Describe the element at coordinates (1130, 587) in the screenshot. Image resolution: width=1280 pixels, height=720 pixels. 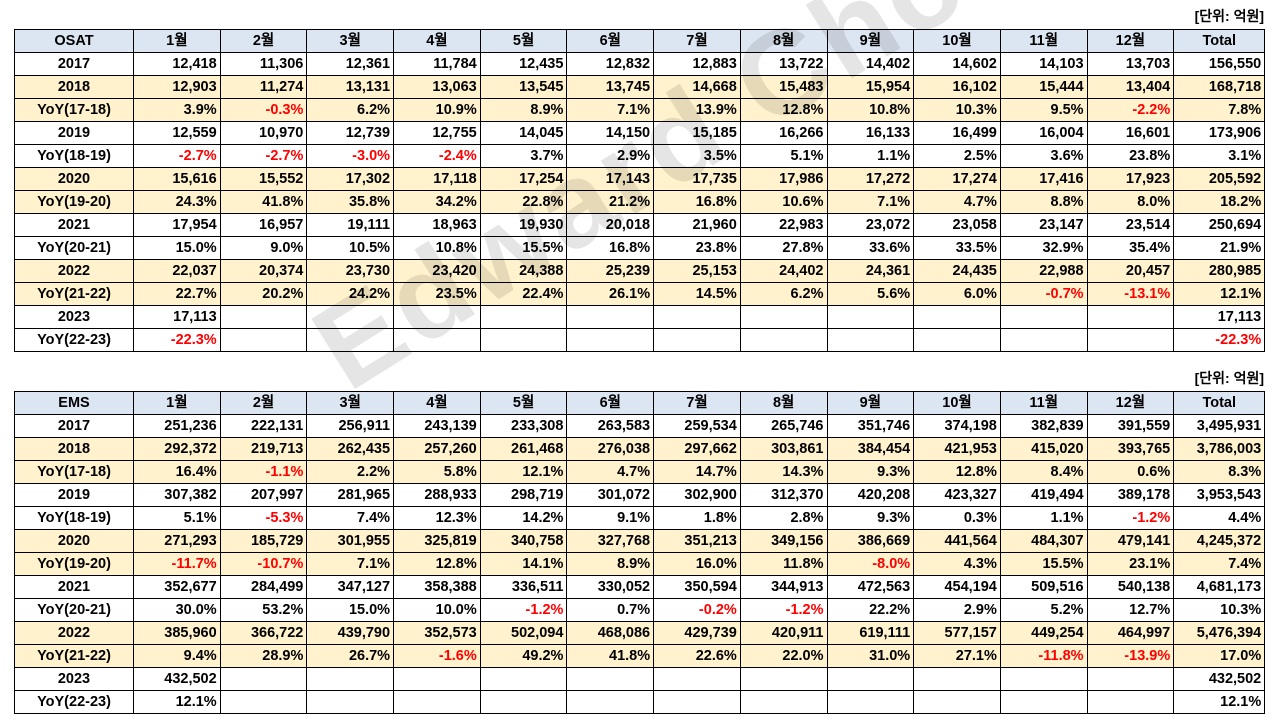
I see `table-cell: 540,138` at that location.